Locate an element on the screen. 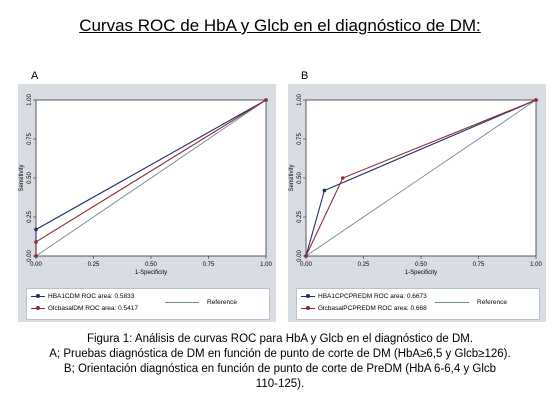  x-tick-label-a-1: 0.25 is located at coordinates (94, 265).